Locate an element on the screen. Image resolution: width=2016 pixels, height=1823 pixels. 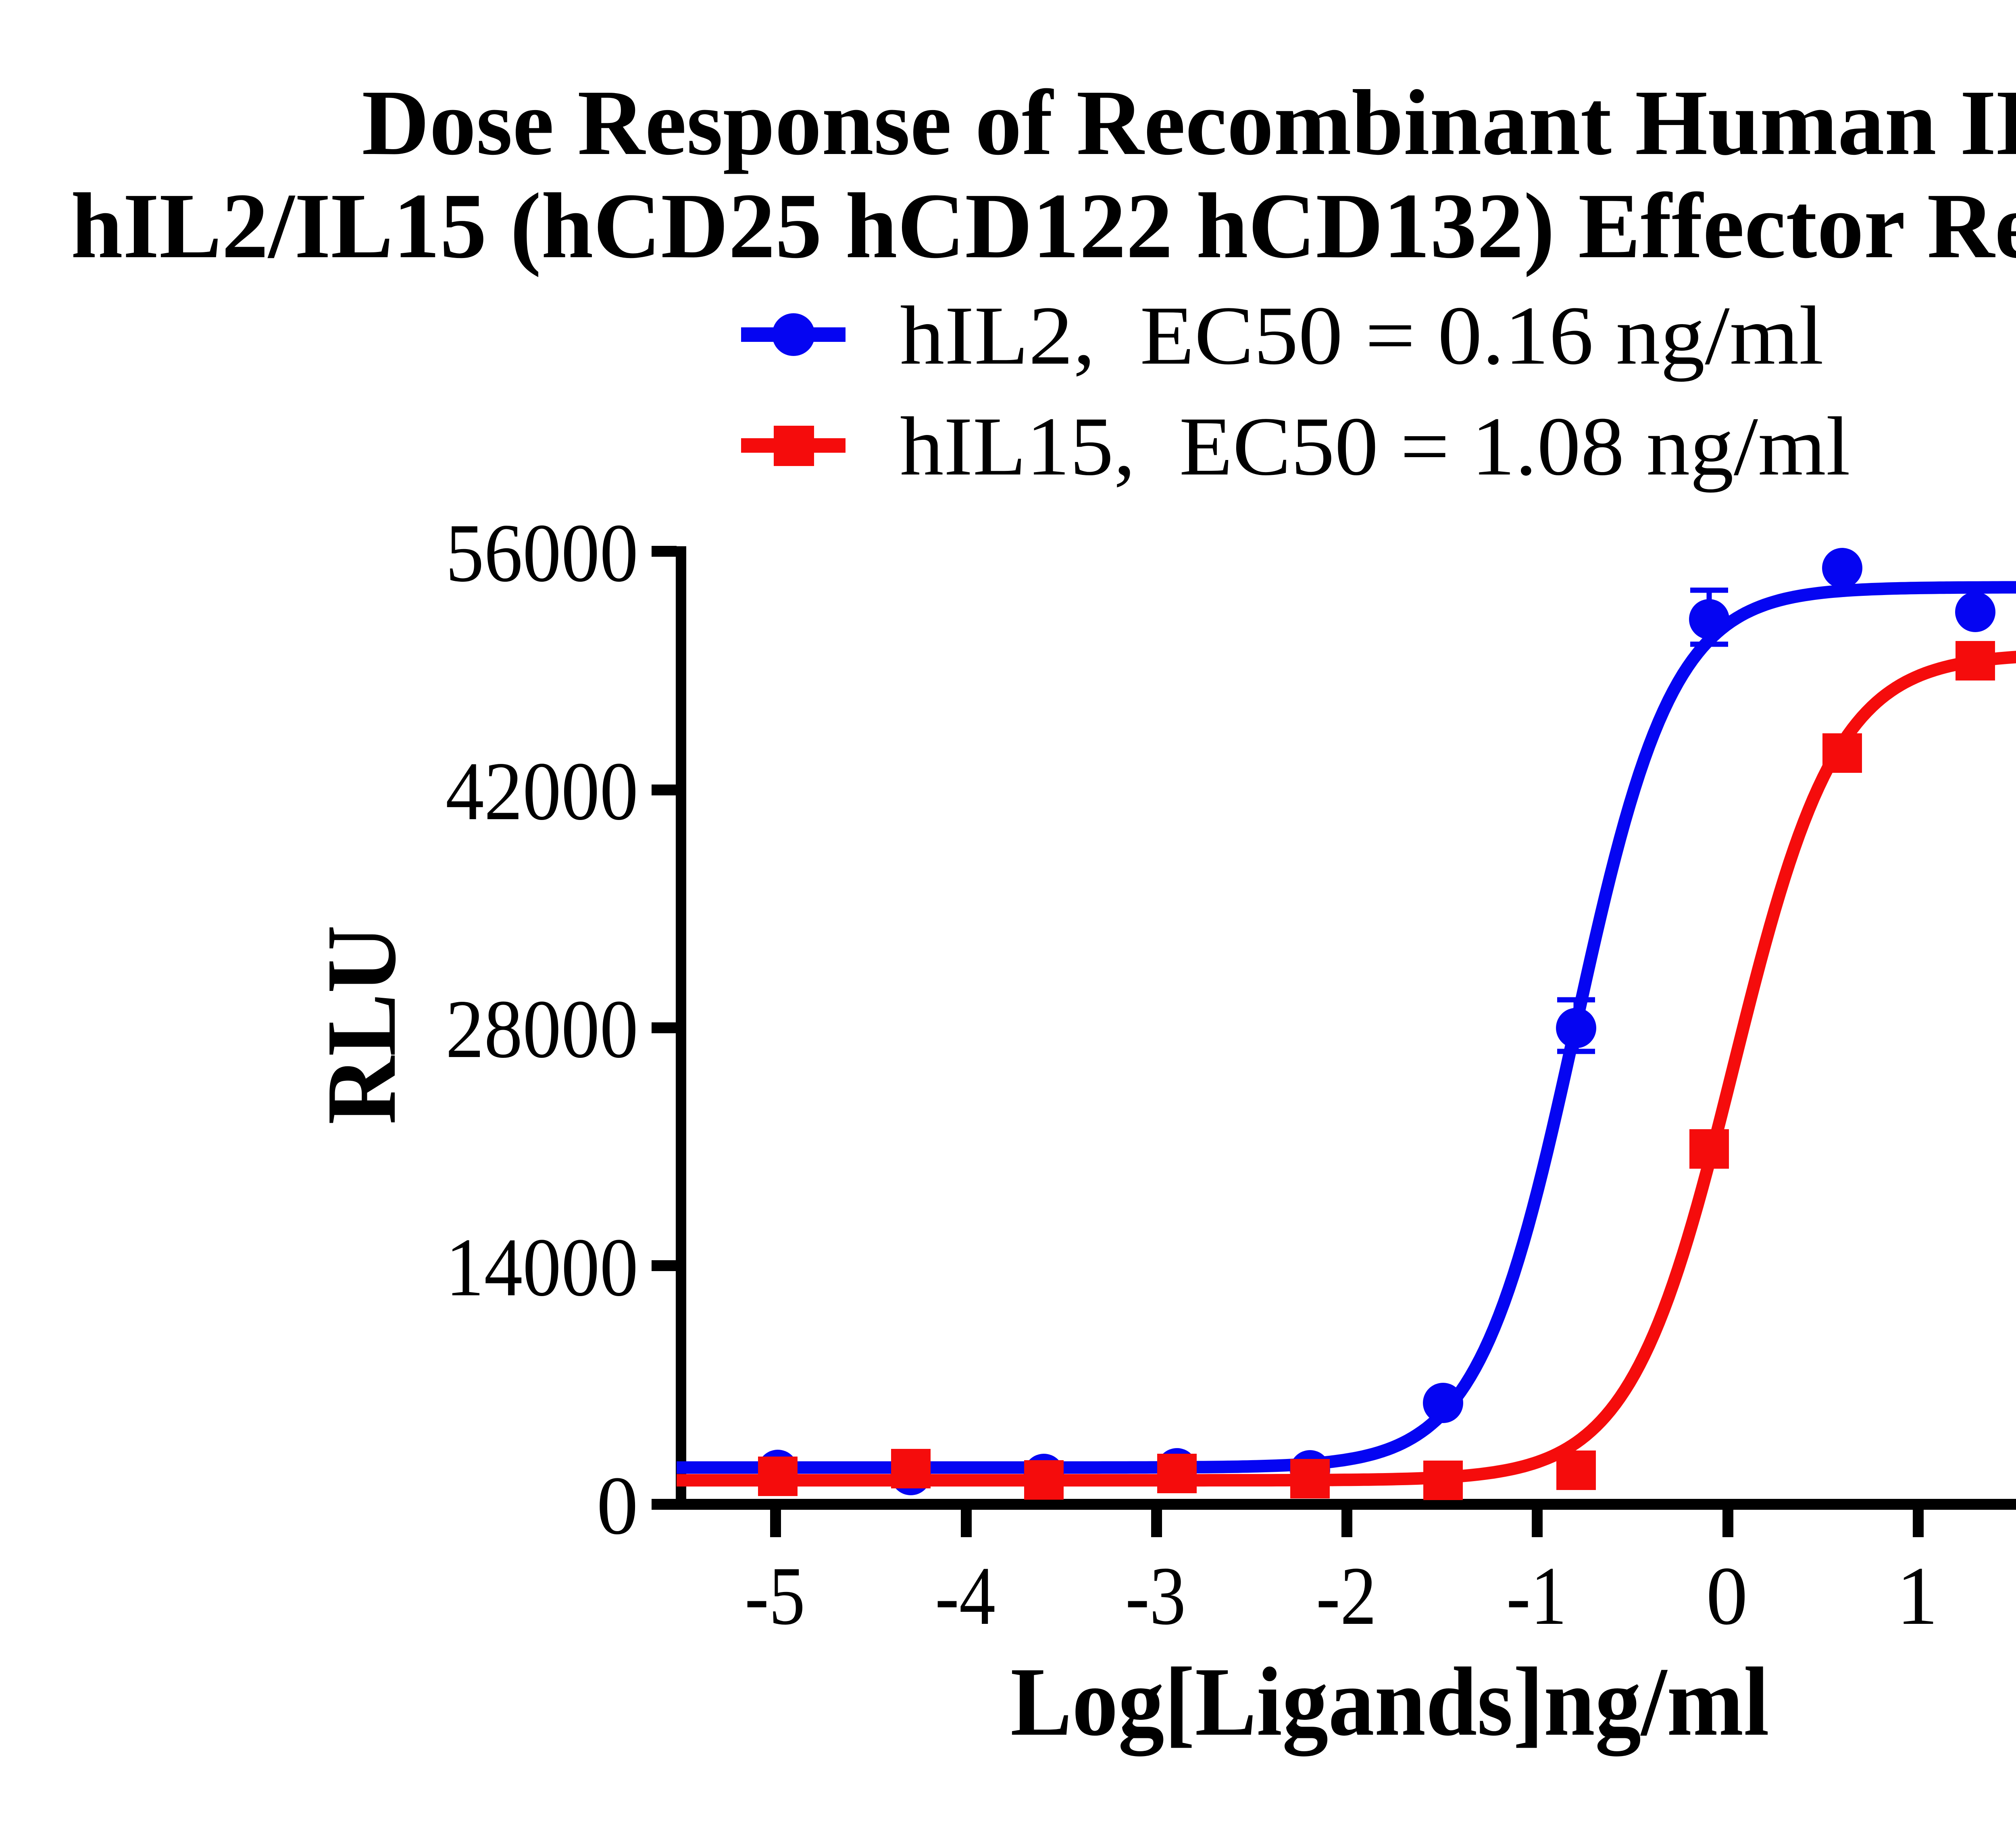
svg-text: -4 is located at coordinates (965, 1596).